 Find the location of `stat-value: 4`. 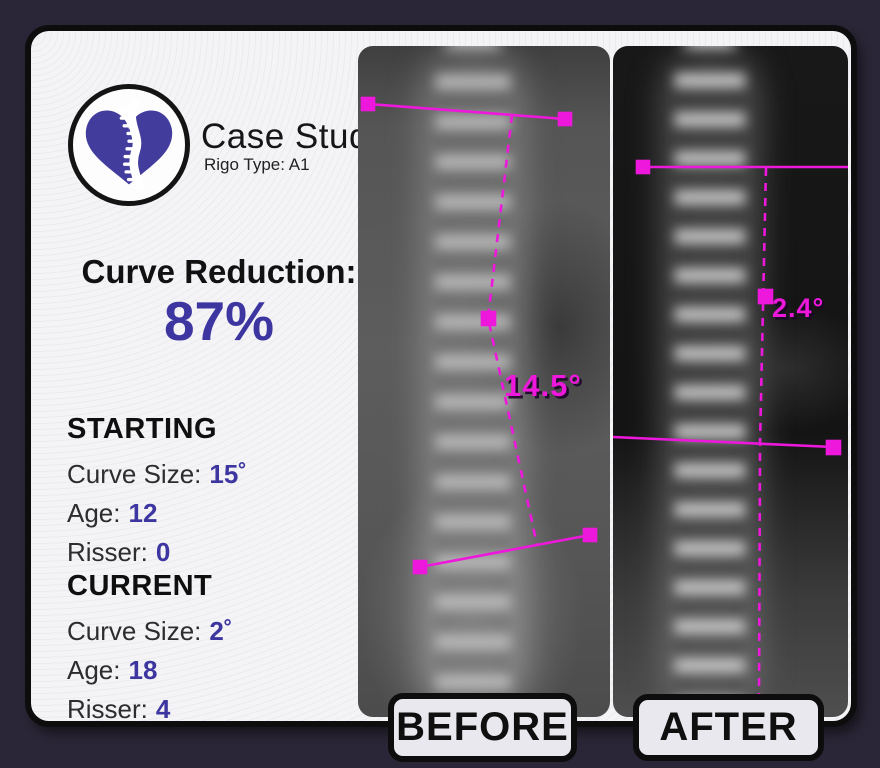

stat-value: 4 is located at coordinates (163, 709).